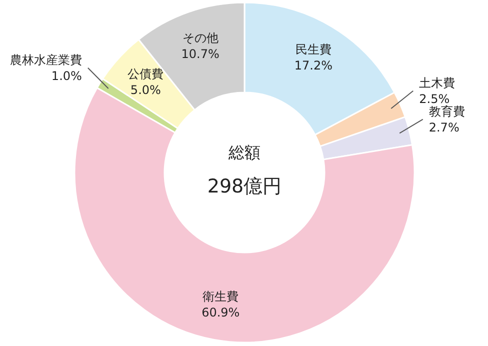  What do you see at coordinates (46, 59) in the screenshot?
I see `slice-label: 農林水産業費` at bounding box center [46, 59].